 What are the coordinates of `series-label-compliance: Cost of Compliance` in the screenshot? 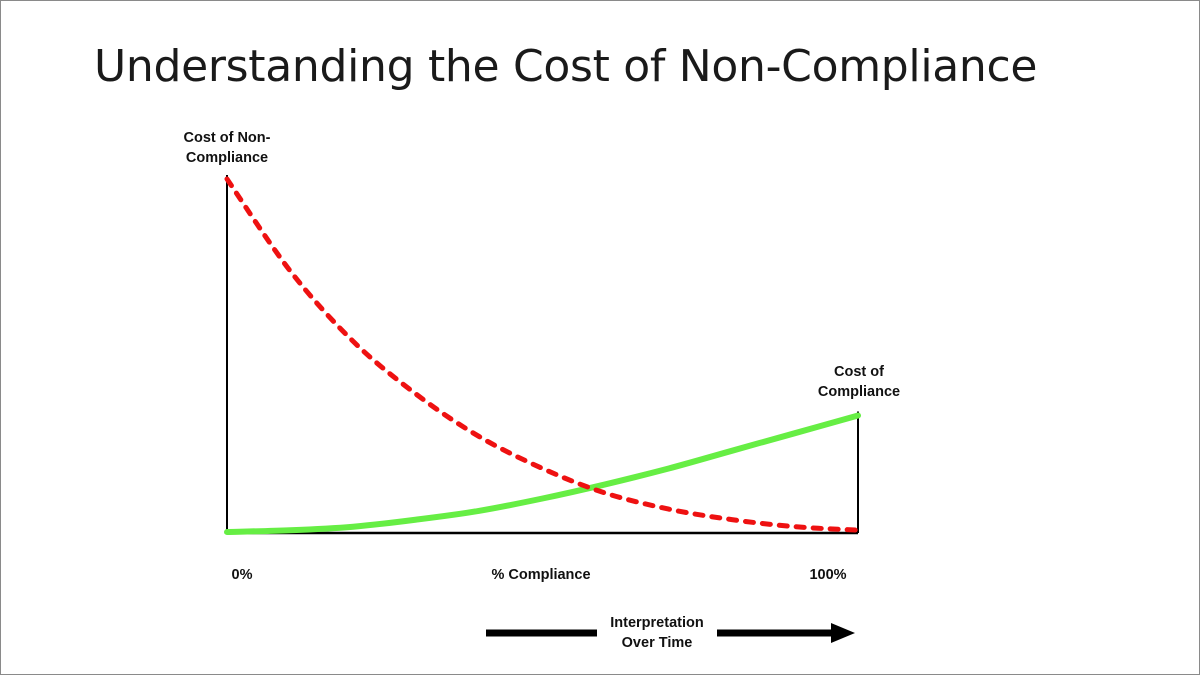 It's located at (859, 382).